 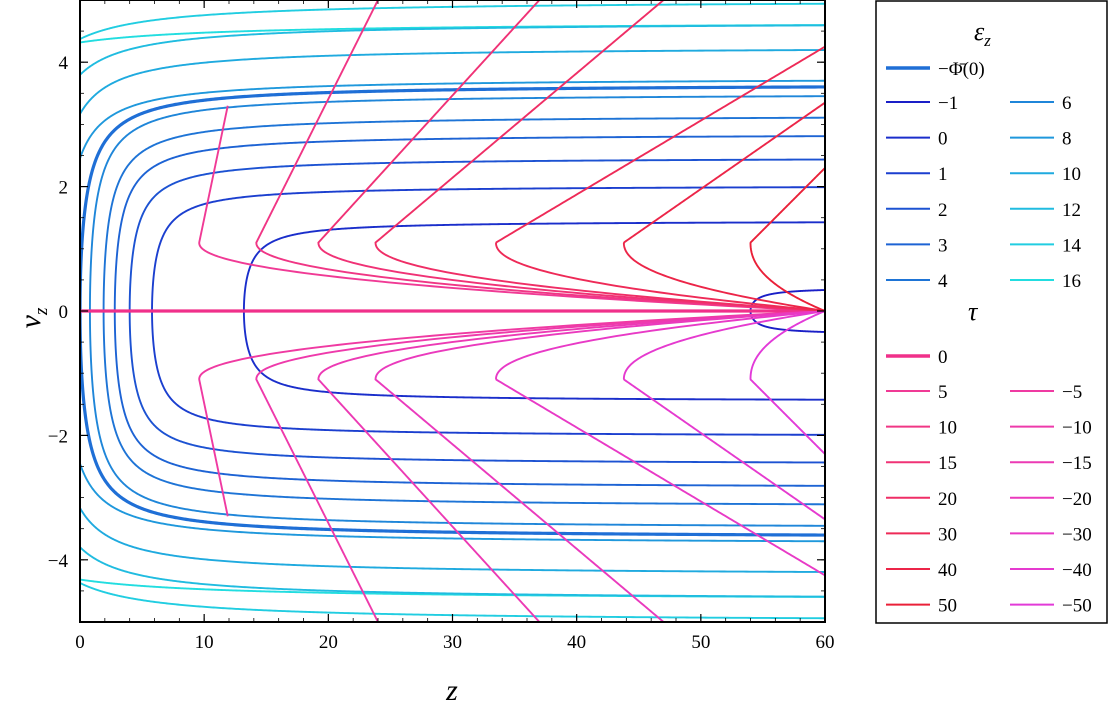 I want to click on legend-tau-10-label: 10, so click(x=947, y=428).